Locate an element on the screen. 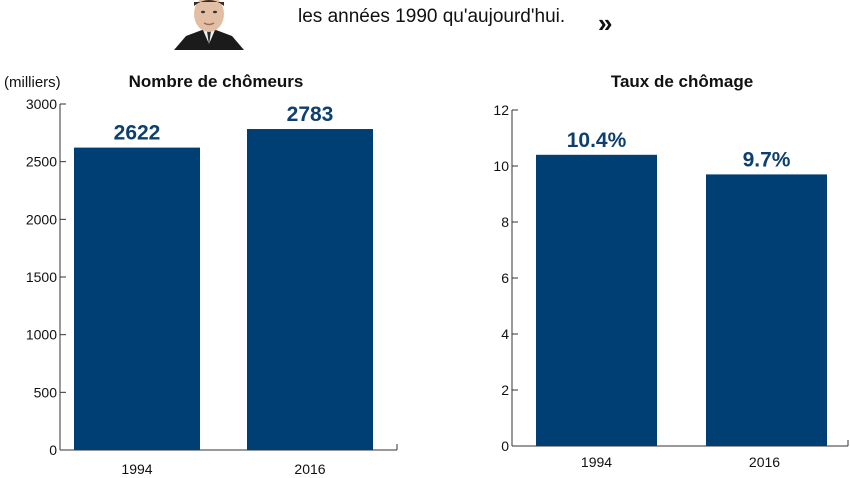 Image resolution: width=850 pixels, height=478 pixels. bar-value-label: 2783 is located at coordinates (310, 114).